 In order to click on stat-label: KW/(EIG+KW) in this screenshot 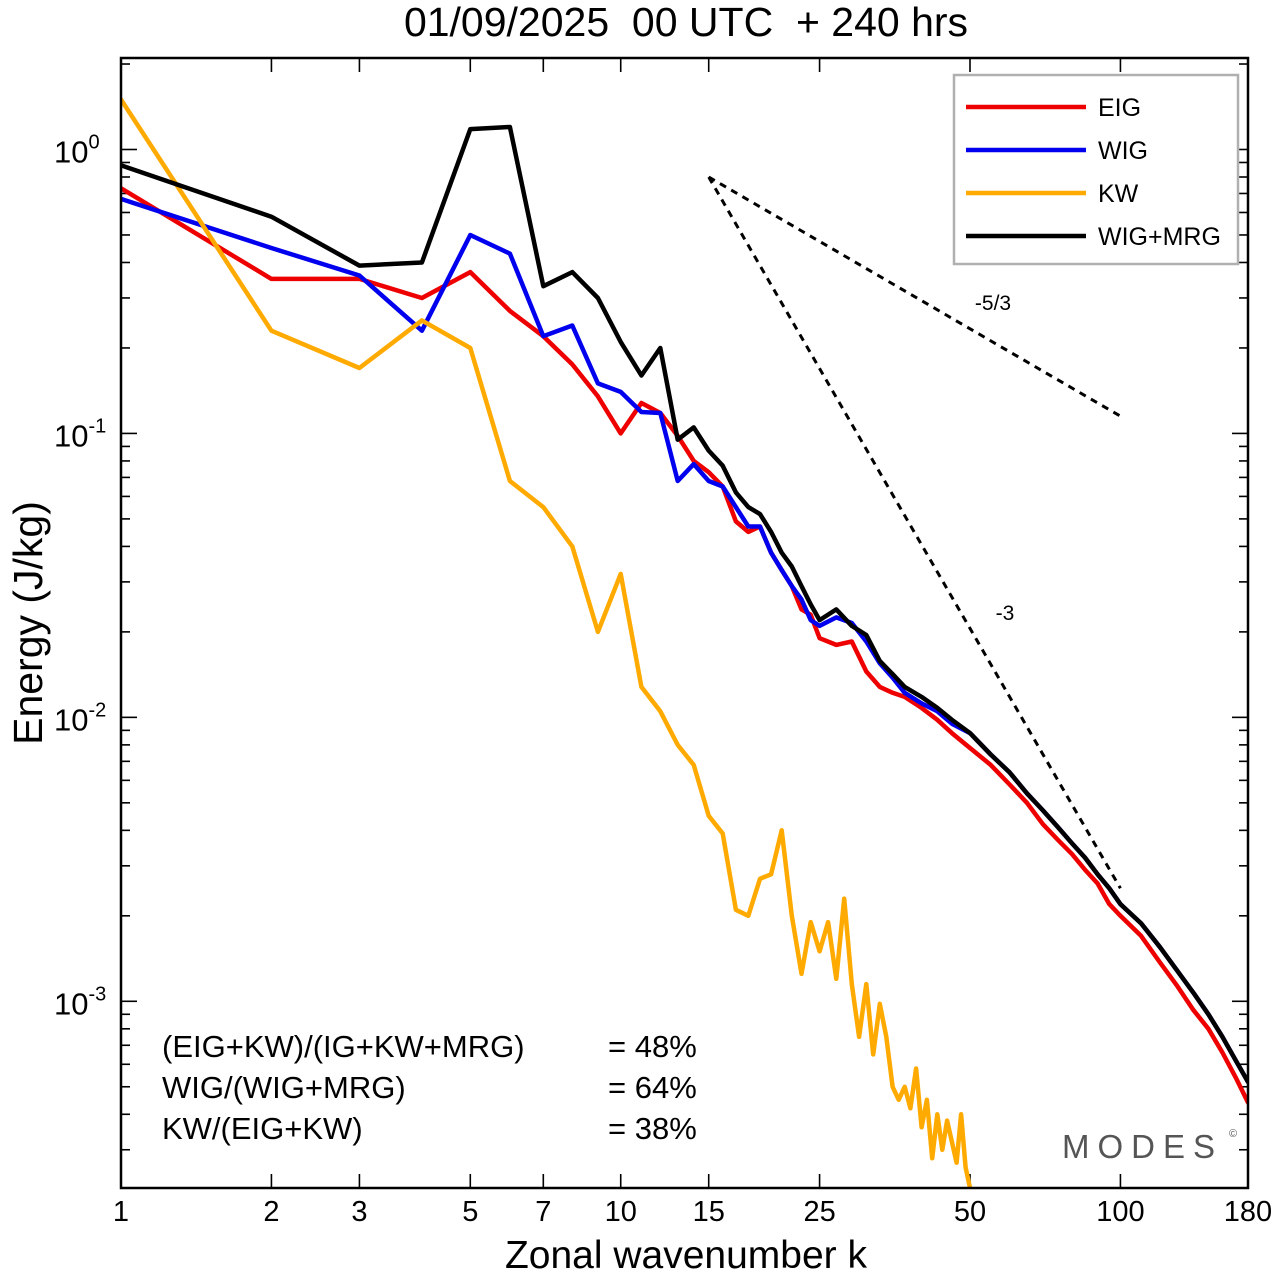, I will do `click(262, 1128)`.